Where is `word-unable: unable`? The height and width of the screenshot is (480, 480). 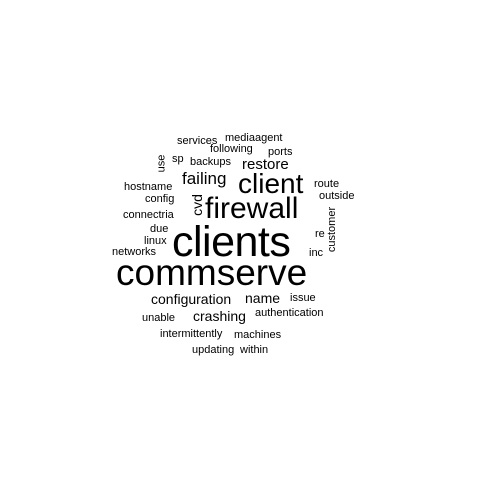
word-unable: unable is located at coordinates (159, 318).